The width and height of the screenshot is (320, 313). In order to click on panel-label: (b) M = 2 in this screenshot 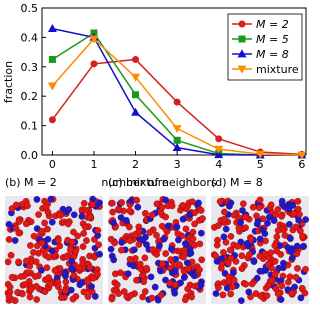, I will do `click(31, 182)`.